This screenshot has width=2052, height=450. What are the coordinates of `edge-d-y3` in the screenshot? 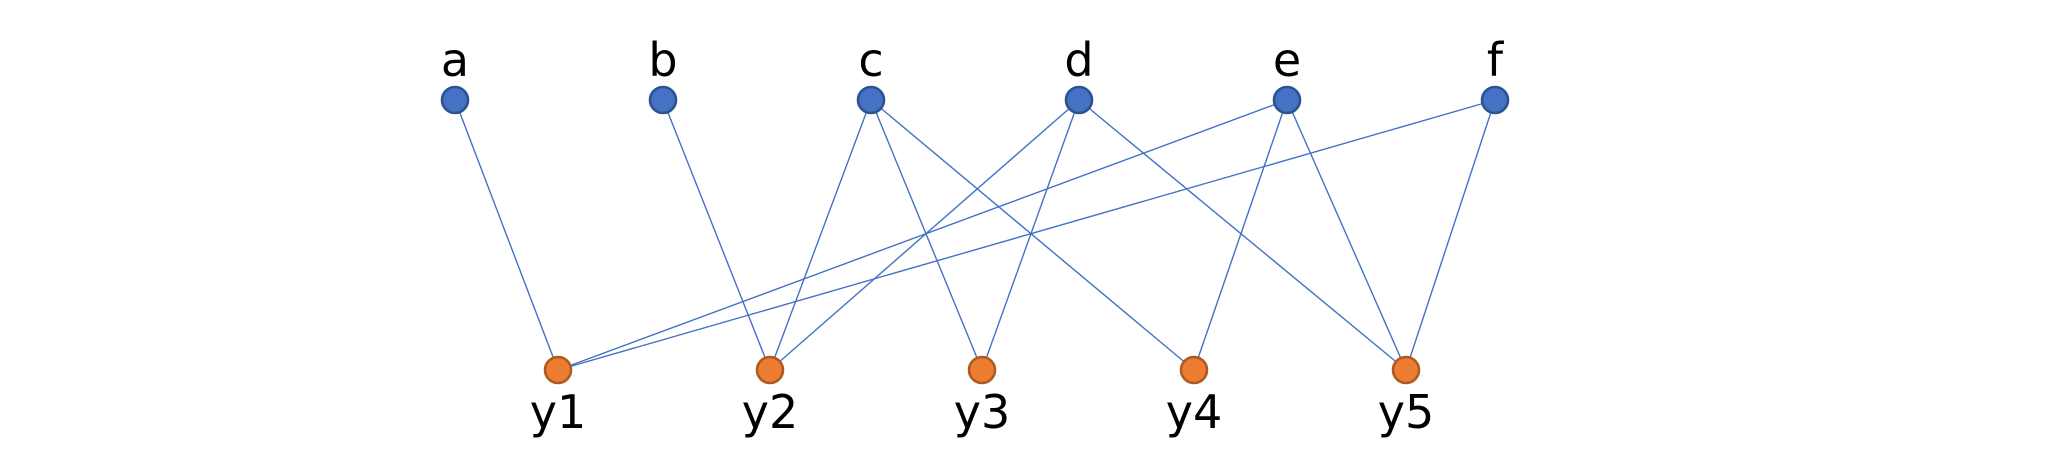 It's located at (1030, 235).